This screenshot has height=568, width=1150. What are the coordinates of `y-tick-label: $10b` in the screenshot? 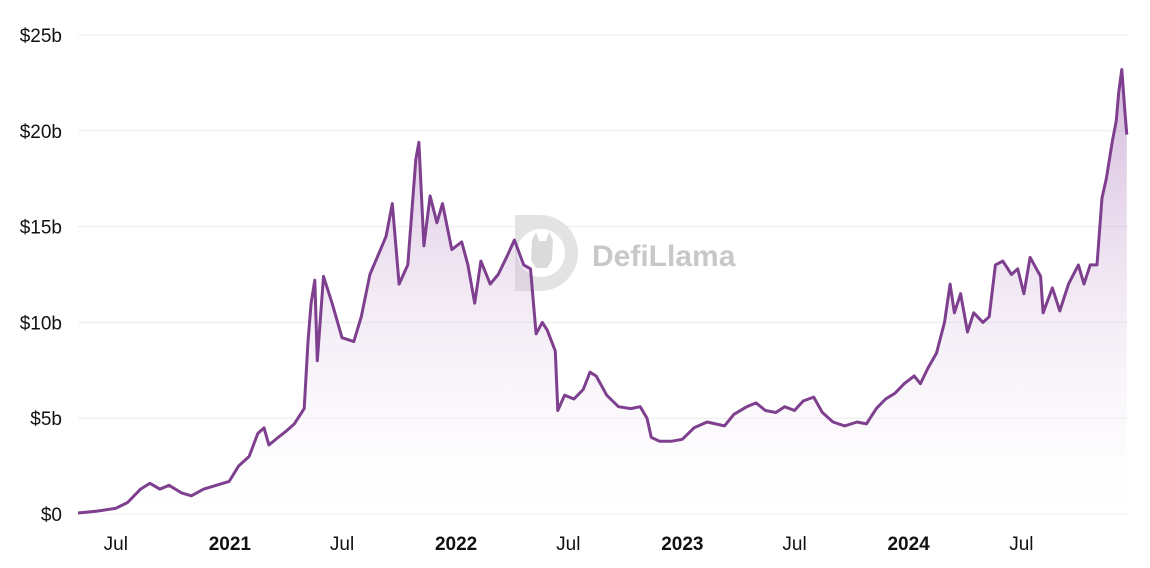 It's located at (41, 323).